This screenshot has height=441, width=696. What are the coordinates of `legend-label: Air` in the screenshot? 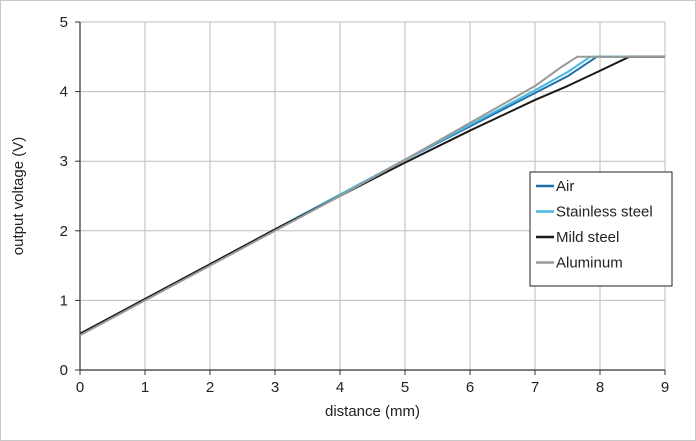 It's located at (565, 186).